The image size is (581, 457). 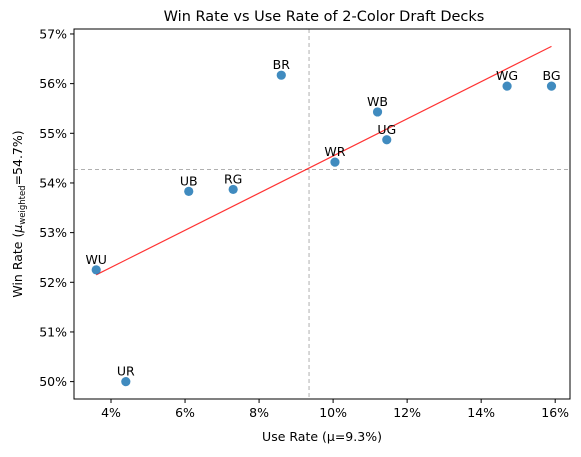 What do you see at coordinates (335, 162) in the screenshot?
I see `data-point-wr` at bounding box center [335, 162].